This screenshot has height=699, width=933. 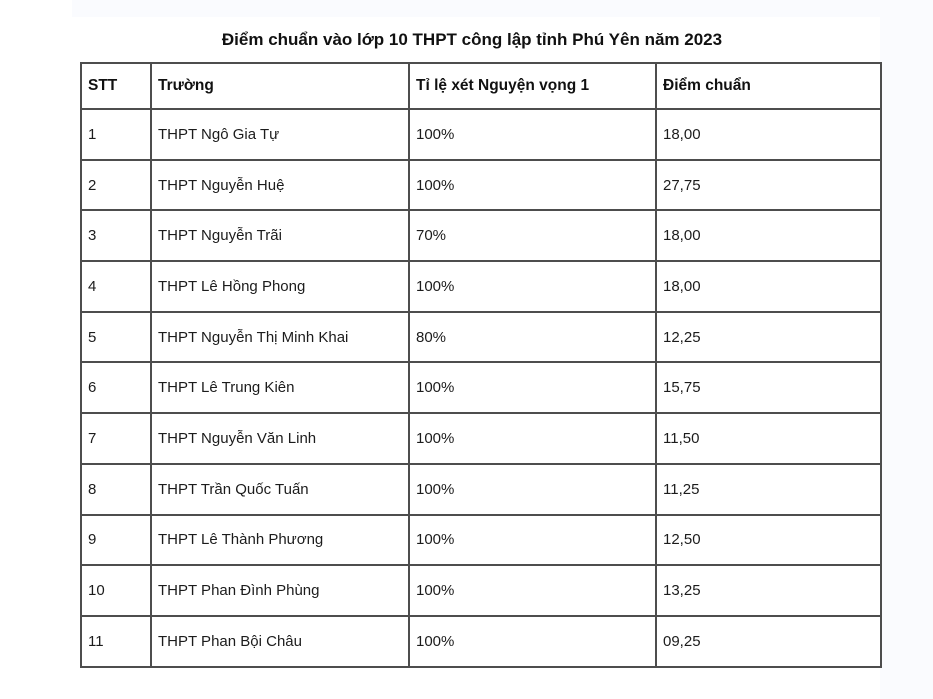 I want to click on table-row: 6 THPT Lê Trung Kiên 100% 15,75, so click(x=481, y=388).